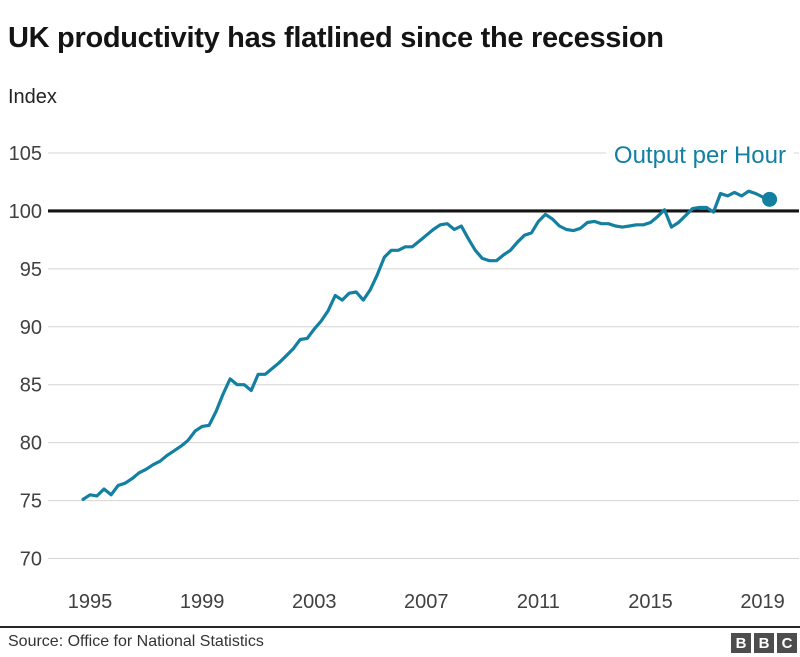  Describe the element at coordinates (400, 627) in the screenshot. I see `footer-divider` at that location.